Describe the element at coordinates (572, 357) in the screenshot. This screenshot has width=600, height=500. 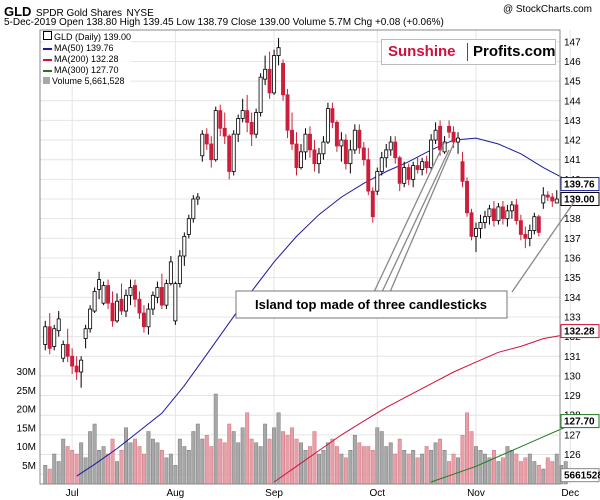
I see `price-tick-label: 131` at that location.